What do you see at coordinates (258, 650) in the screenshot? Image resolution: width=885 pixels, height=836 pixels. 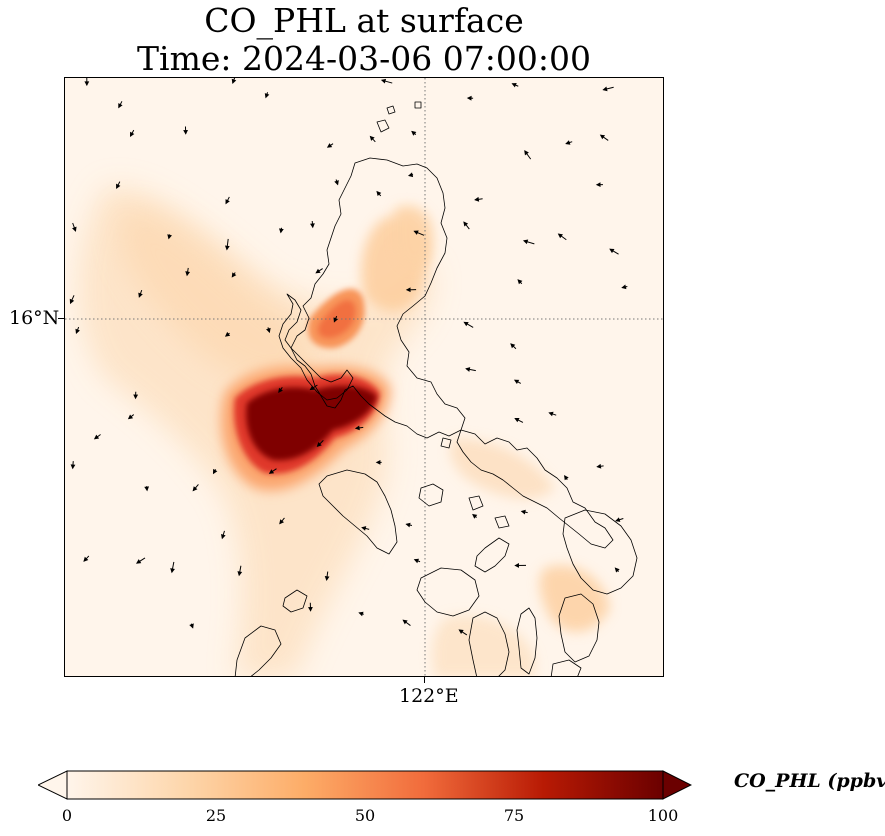 I see `coastline-palawan` at bounding box center [258, 650].